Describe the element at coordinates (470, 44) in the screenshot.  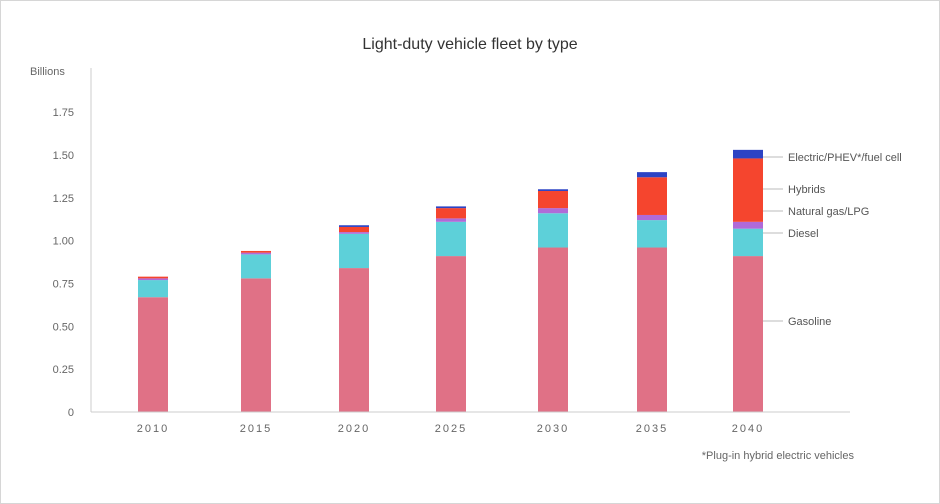
I see `chart-title: Light-duty vehicle fleet by type` at that location.